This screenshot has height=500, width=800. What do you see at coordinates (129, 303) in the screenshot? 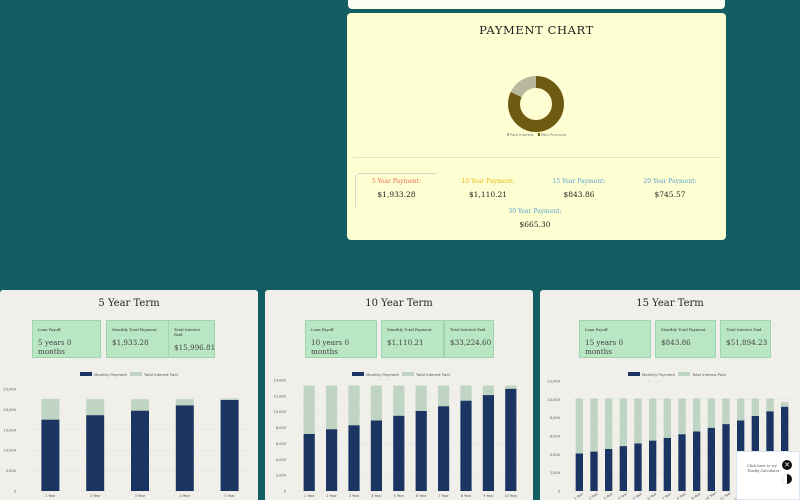
I see `term-title: 5 Year Term` at bounding box center [129, 303].